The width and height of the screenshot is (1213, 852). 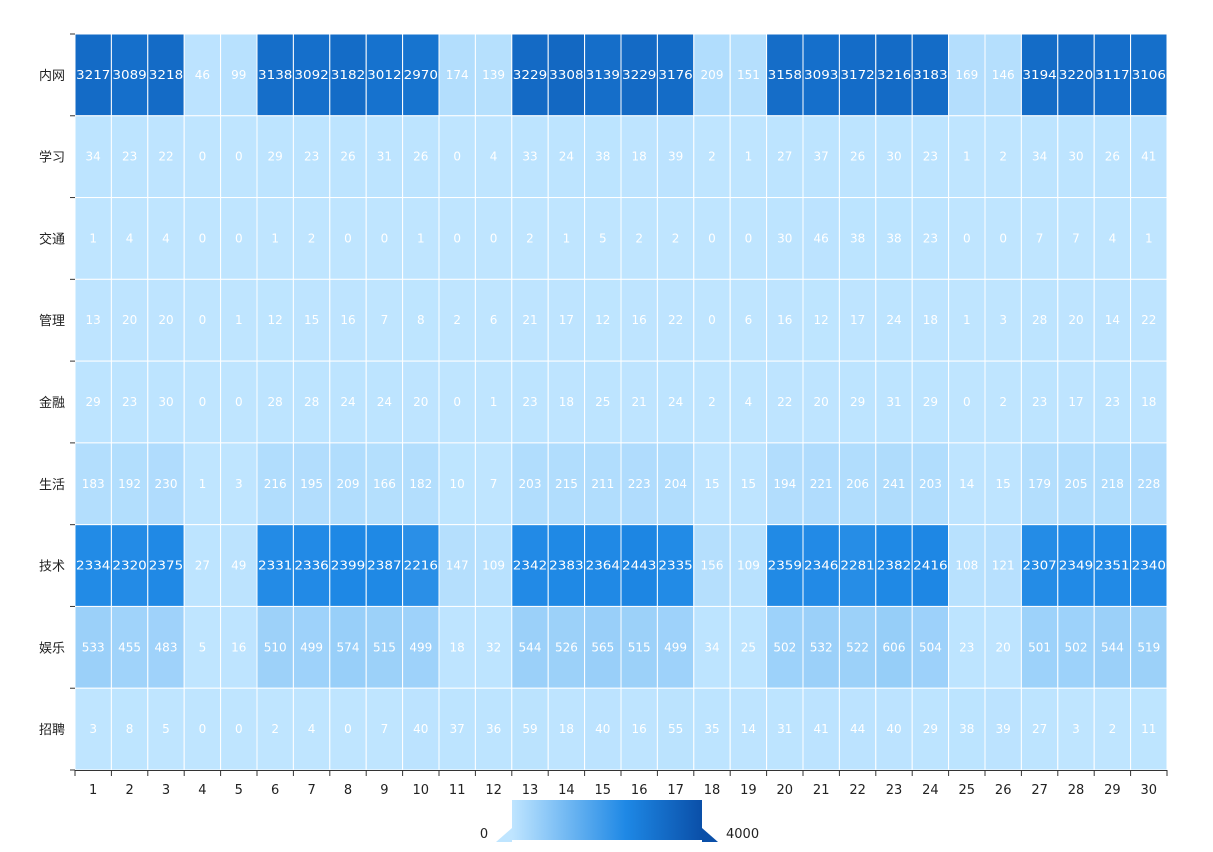 I want to click on x-axis-label: 24, so click(x=930, y=790).